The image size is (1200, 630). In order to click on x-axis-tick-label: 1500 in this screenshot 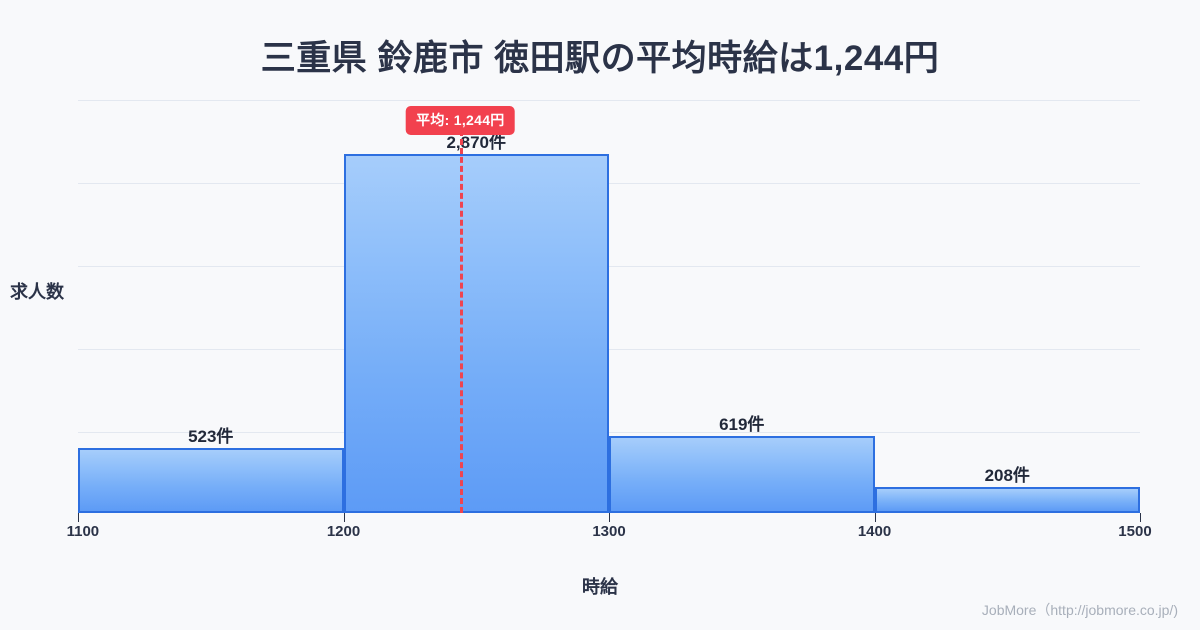, I will do `click(1135, 531)`.